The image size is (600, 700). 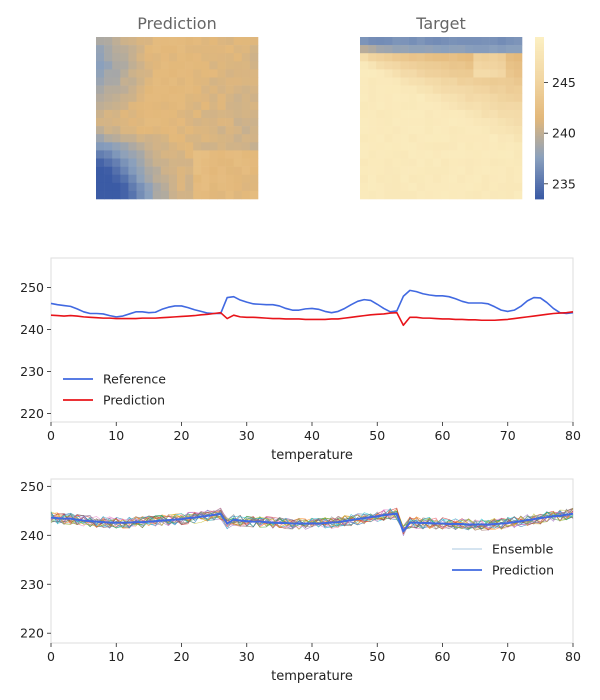 What do you see at coordinates (32, 584) in the screenshot?
I see `y-tick-label: 230` at bounding box center [32, 584].